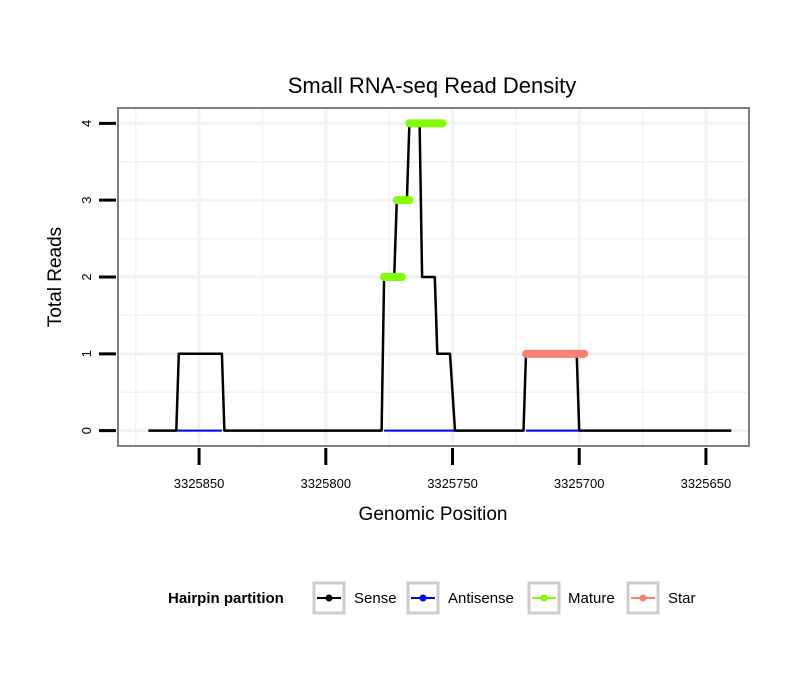 This screenshot has height=690, width=810. Describe the element at coordinates (591, 598) in the screenshot. I see `legend-label: Mature` at that location.